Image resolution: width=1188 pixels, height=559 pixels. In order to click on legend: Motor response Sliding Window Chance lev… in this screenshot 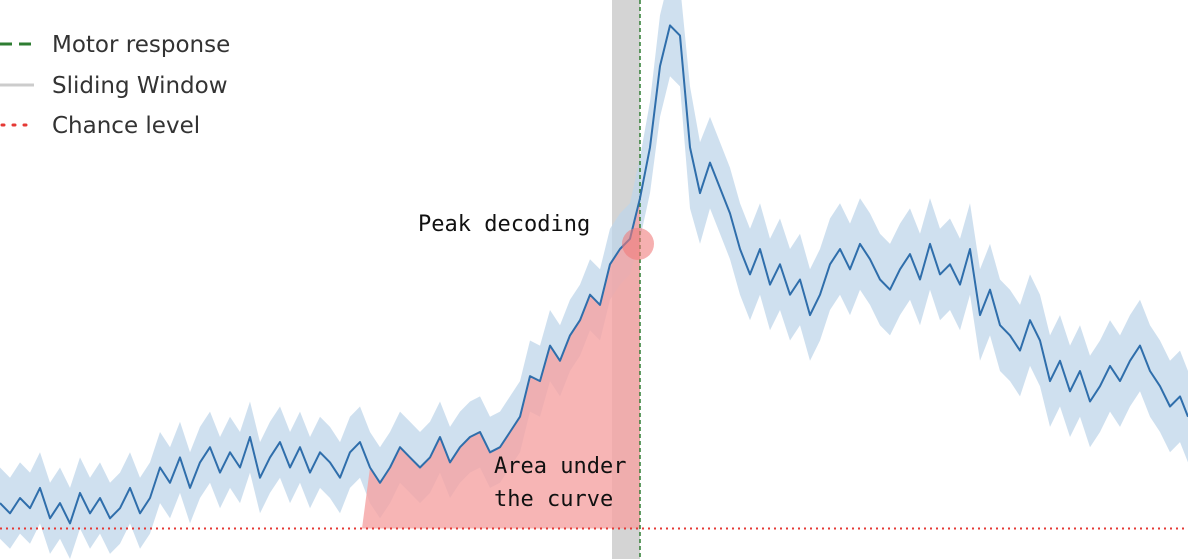, I will do `click(115, 85)`.